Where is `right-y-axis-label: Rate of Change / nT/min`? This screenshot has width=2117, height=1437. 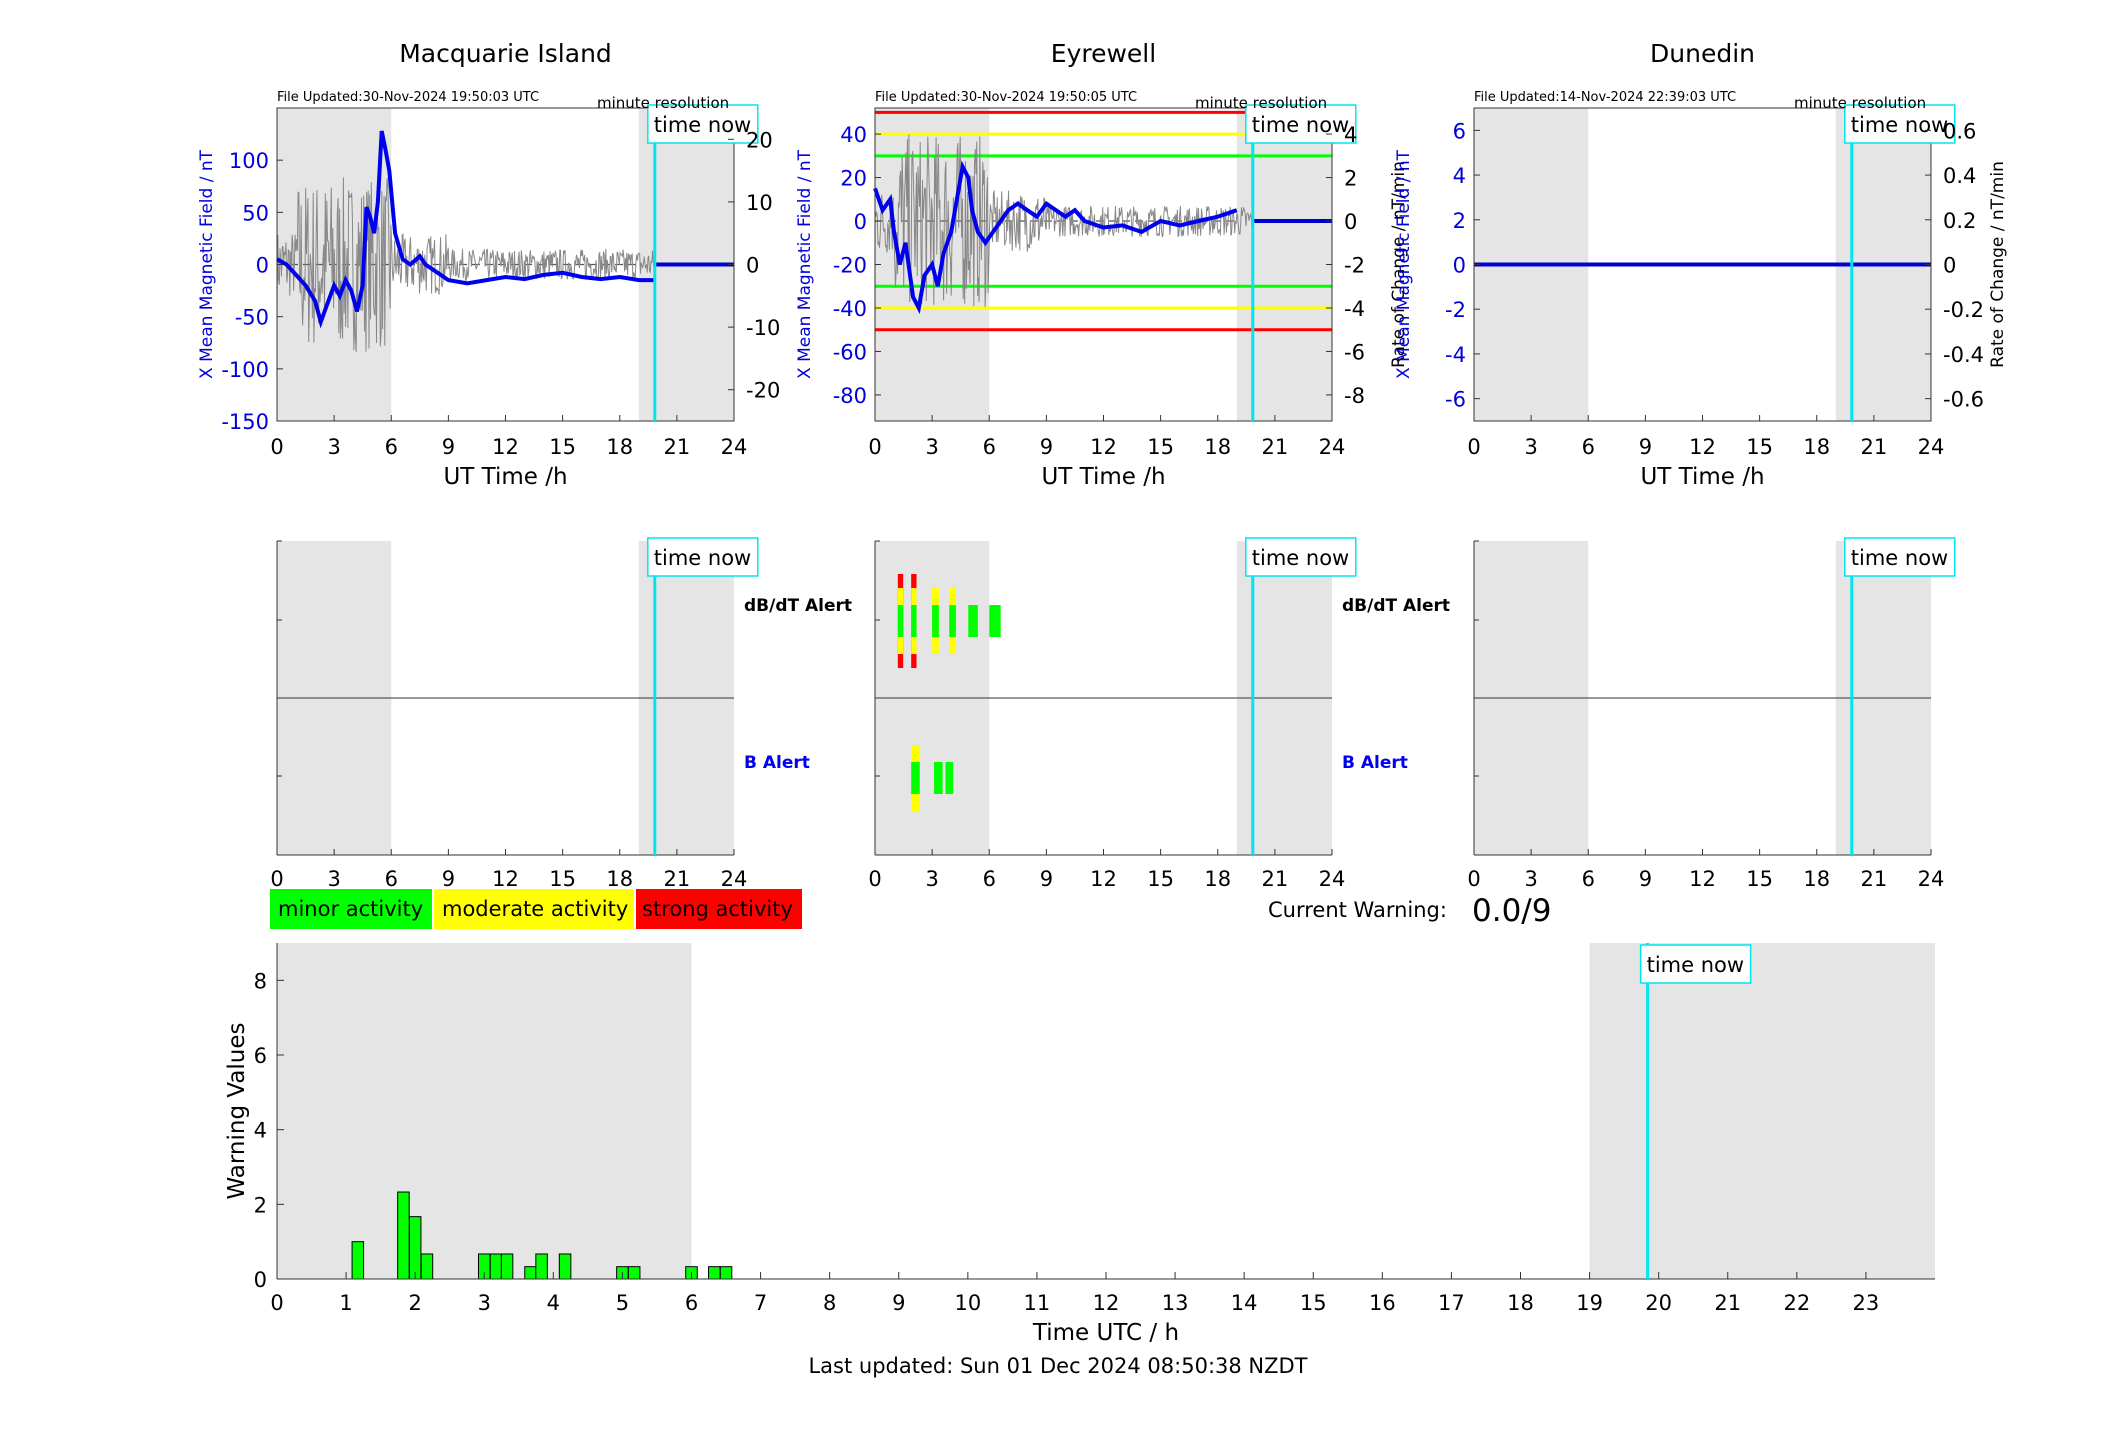 right-y-axis-label: Rate of Change / nT/min is located at coordinates (1399, 264).